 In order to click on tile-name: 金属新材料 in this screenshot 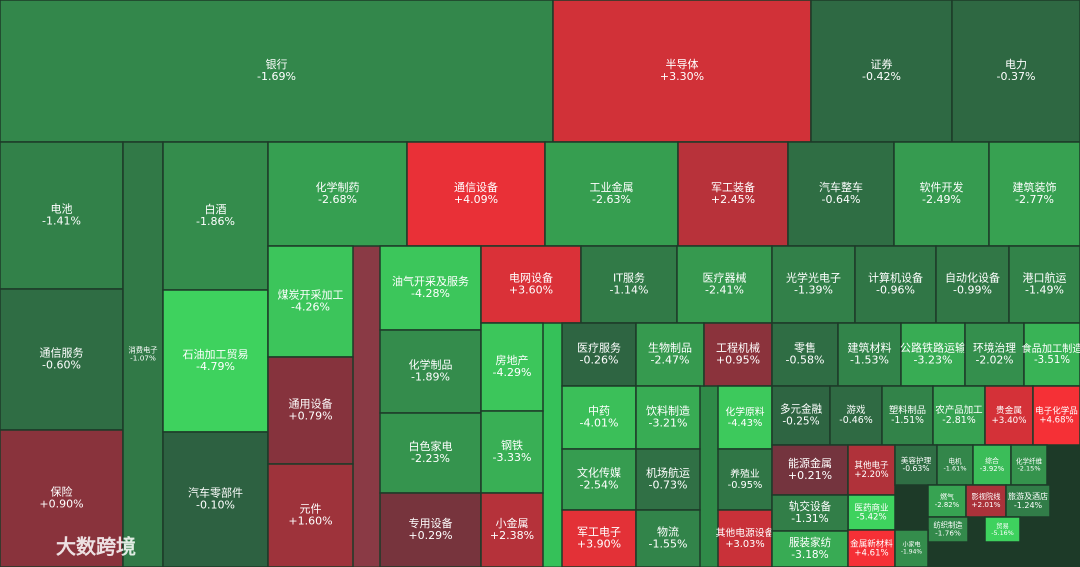, I will do `click(871, 543)`.